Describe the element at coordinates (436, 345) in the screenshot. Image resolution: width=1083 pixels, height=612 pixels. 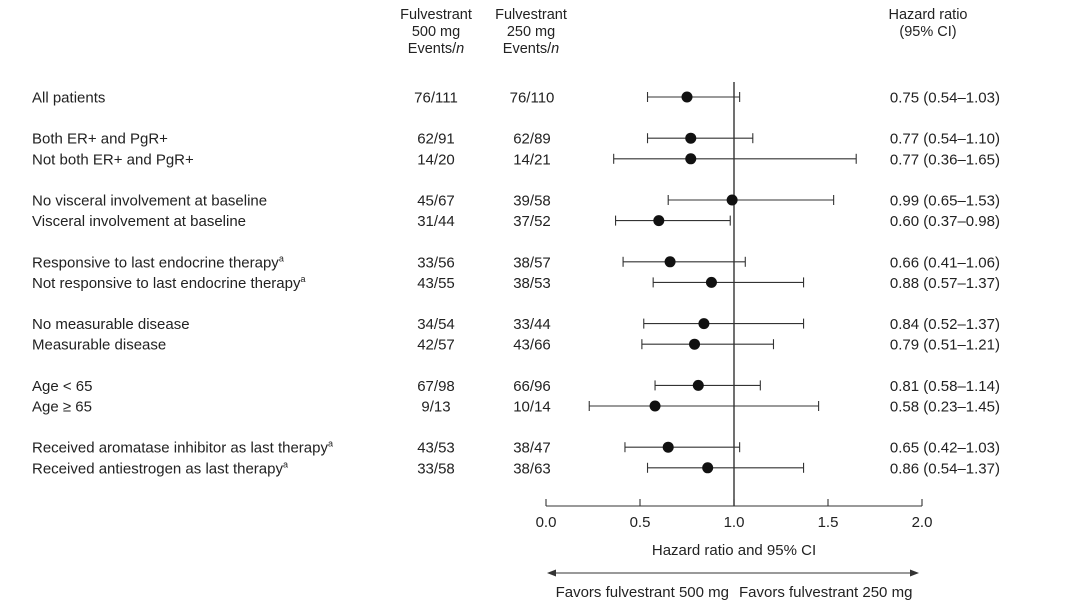
I see `events-500: 42/57` at that location.